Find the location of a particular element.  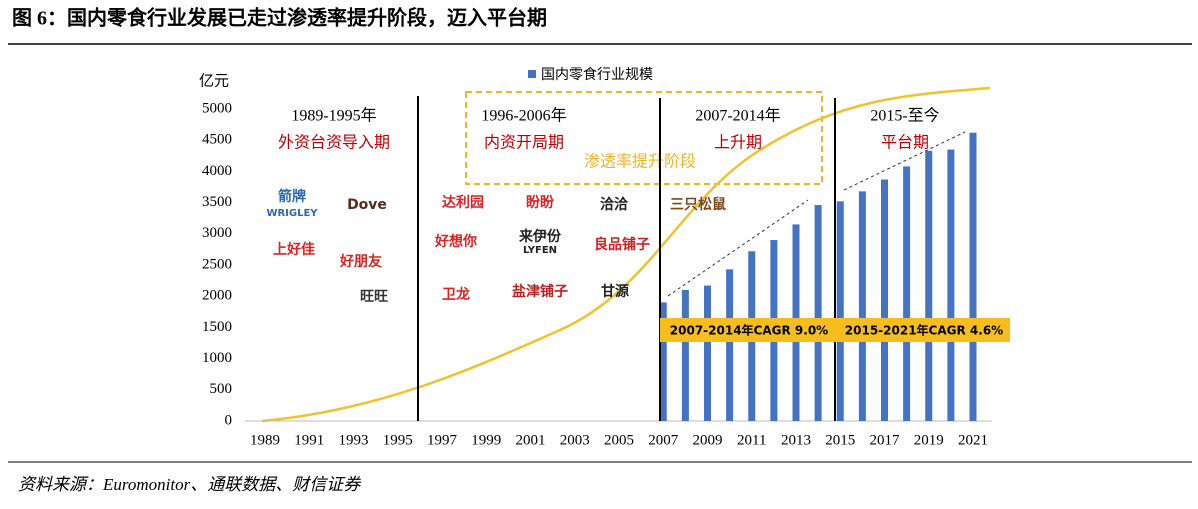

stage-box is located at coordinates (644, 138).